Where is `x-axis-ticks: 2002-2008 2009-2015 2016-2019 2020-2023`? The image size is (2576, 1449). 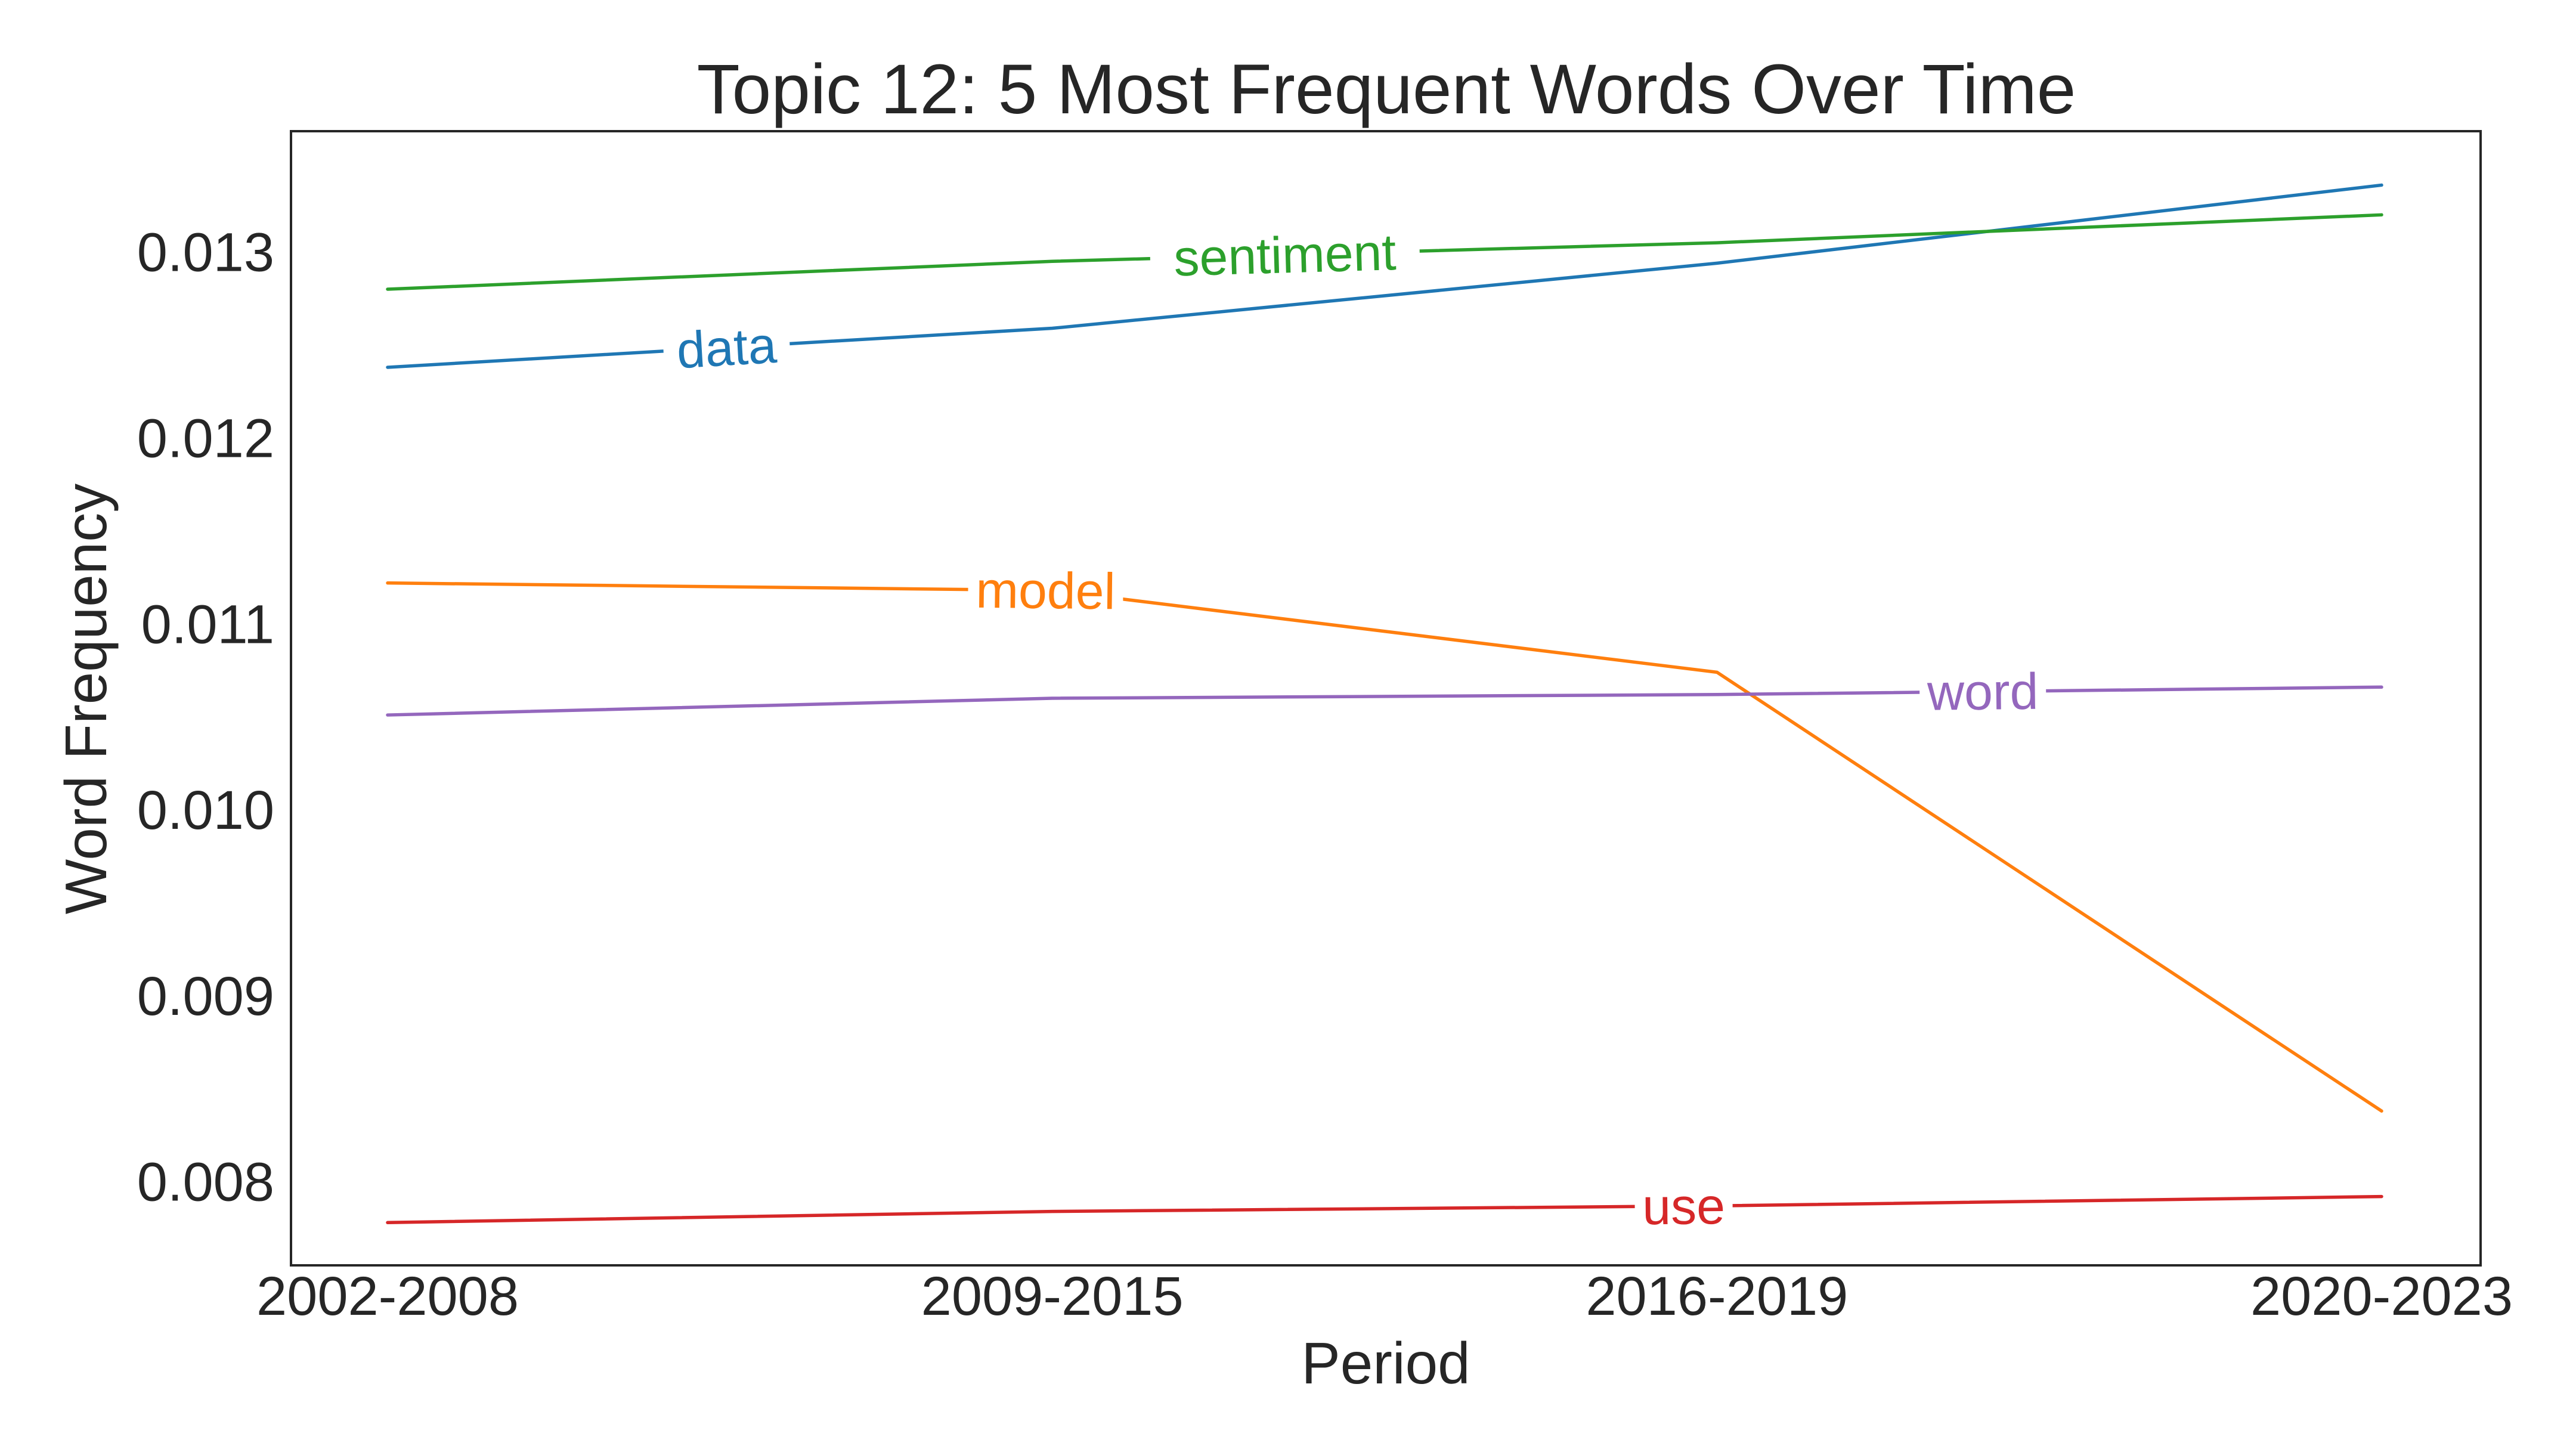
x-axis-ticks: 2002-2008 2009-2015 2016-2019 2020-2023 is located at coordinates (1384, 1296).